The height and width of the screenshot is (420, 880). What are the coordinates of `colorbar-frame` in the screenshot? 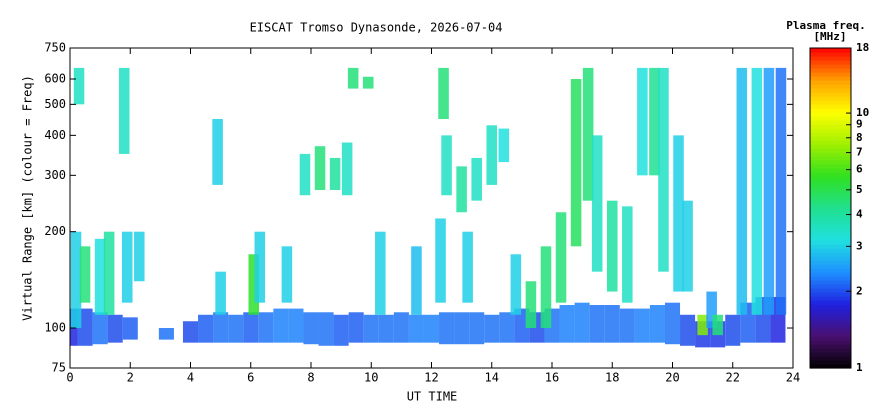 It's located at (830, 208).